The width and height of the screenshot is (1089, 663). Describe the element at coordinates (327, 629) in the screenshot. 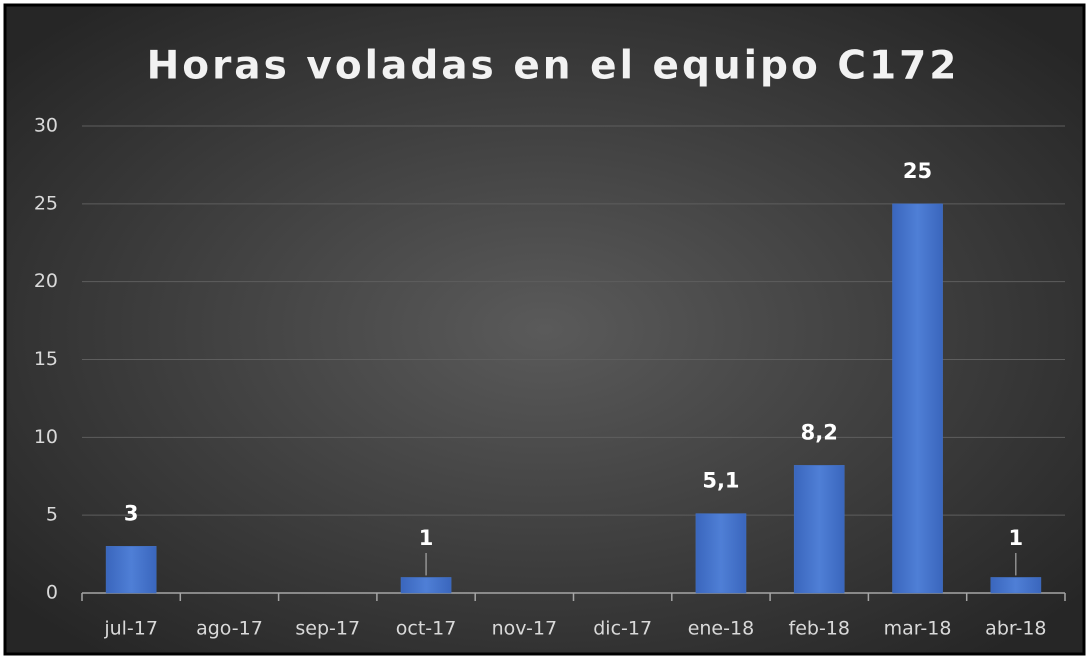

I see `x-tick-label: sep-17` at that location.